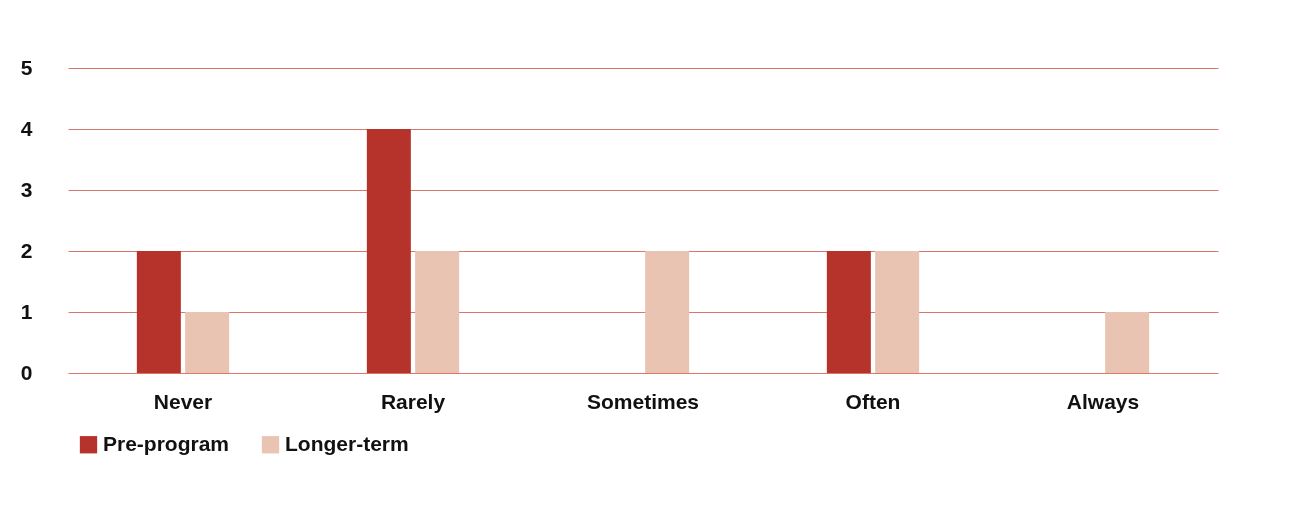  What do you see at coordinates (26, 189) in the screenshot?
I see `y-tick-label: 3` at bounding box center [26, 189].